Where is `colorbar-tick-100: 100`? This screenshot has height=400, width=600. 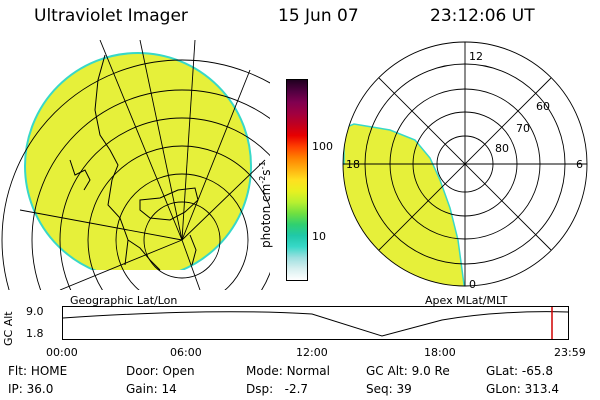 colorbar-tick-100: 100 is located at coordinates (322, 146).